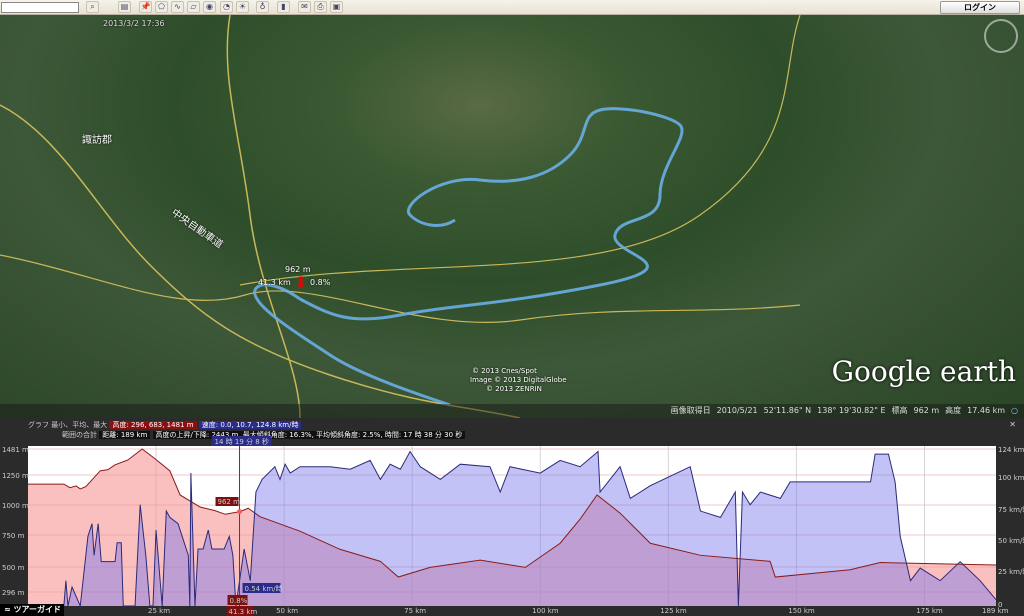 This screenshot has height=616, width=1024. Describe the element at coordinates (1011, 510) in the screenshot. I see `y-right-tick: 75 km/時` at that location.